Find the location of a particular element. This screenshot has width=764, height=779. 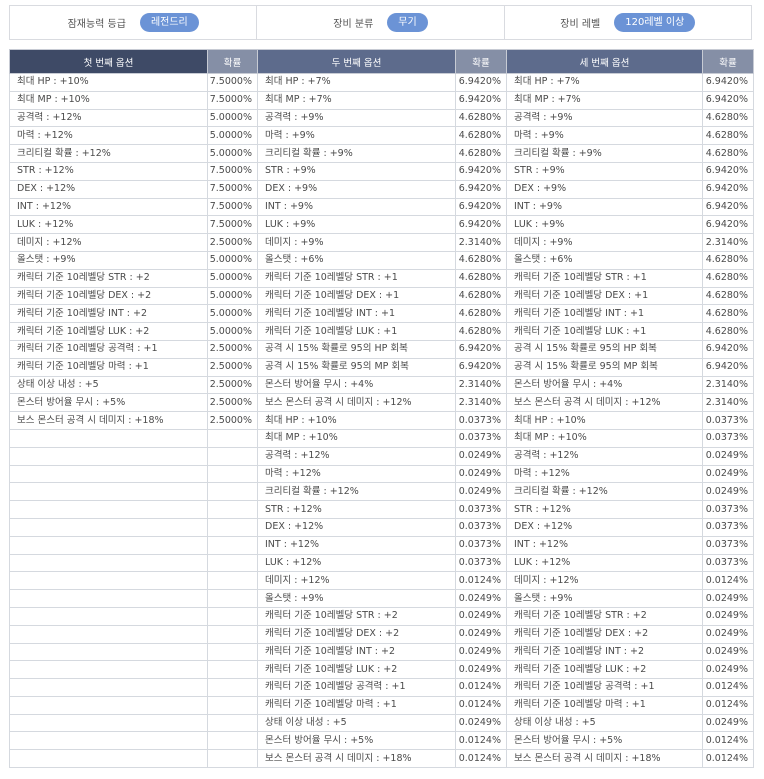

table-row: 마력 : +12% 0.0249% 마력 : +12% 0.0249% is located at coordinates (381, 474).